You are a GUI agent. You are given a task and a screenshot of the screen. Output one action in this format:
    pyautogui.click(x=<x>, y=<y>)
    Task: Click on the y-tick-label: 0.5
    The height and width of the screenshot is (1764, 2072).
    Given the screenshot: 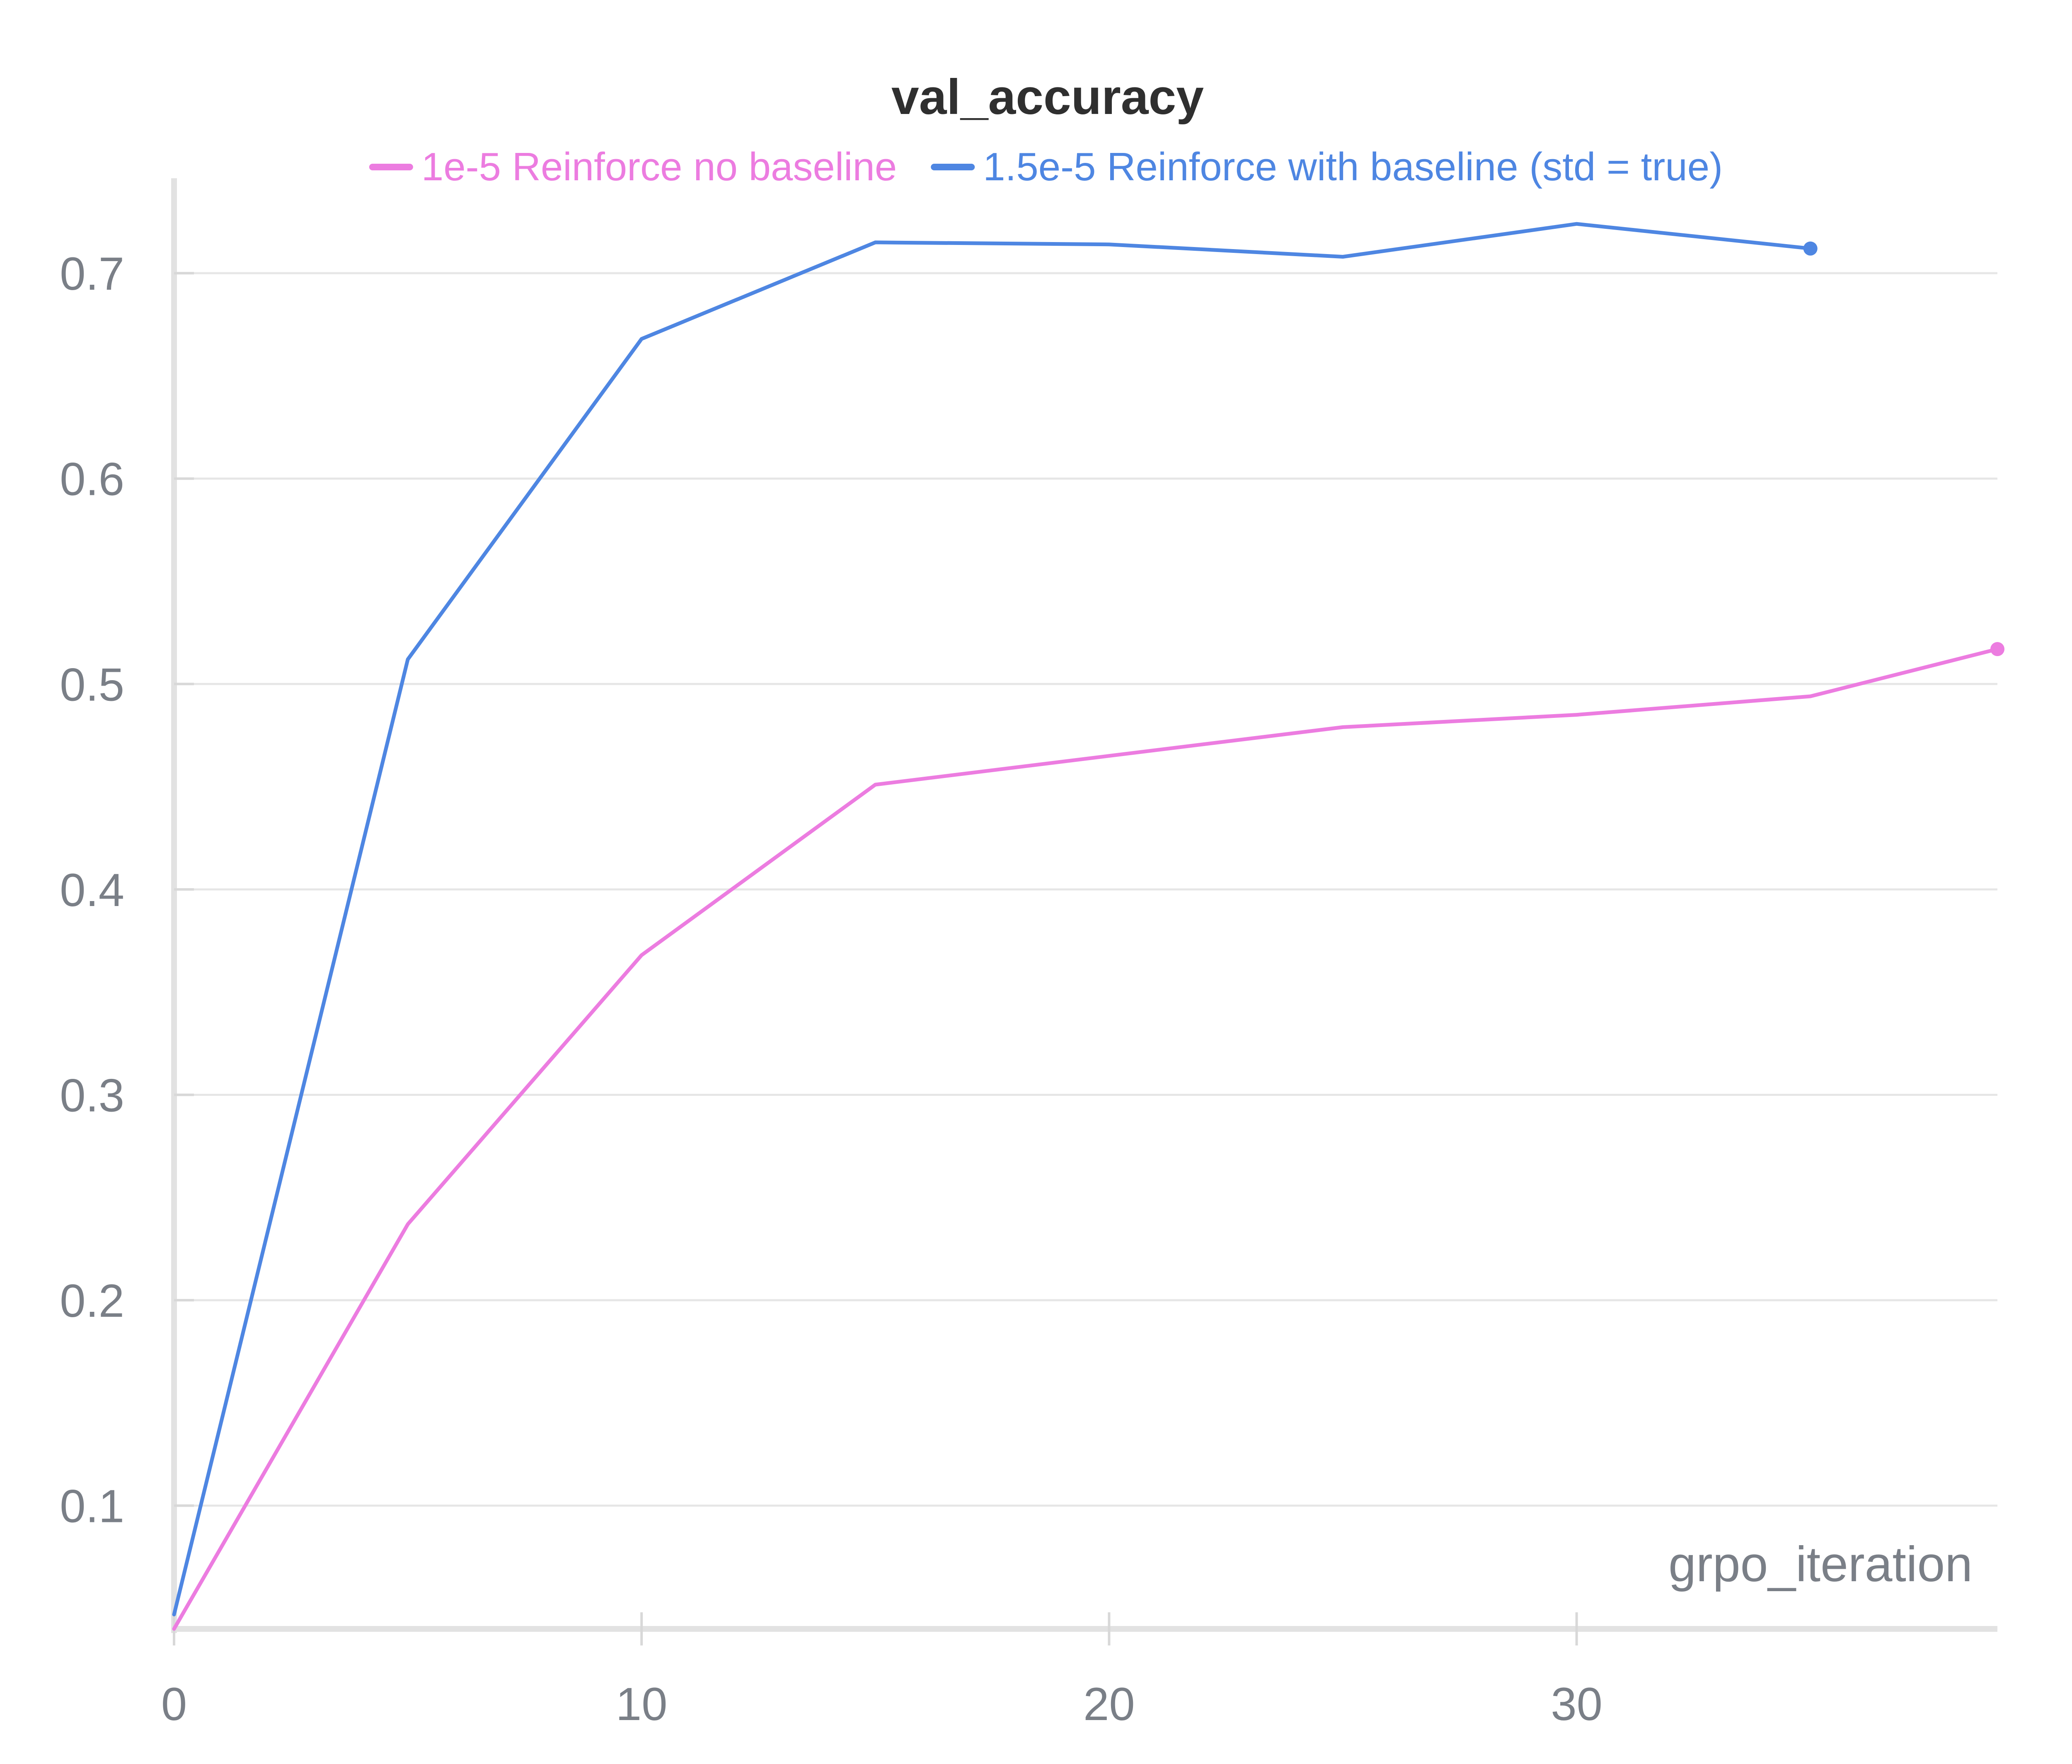 What is the action you would take?
    pyautogui.click(x=92, y=684)
    